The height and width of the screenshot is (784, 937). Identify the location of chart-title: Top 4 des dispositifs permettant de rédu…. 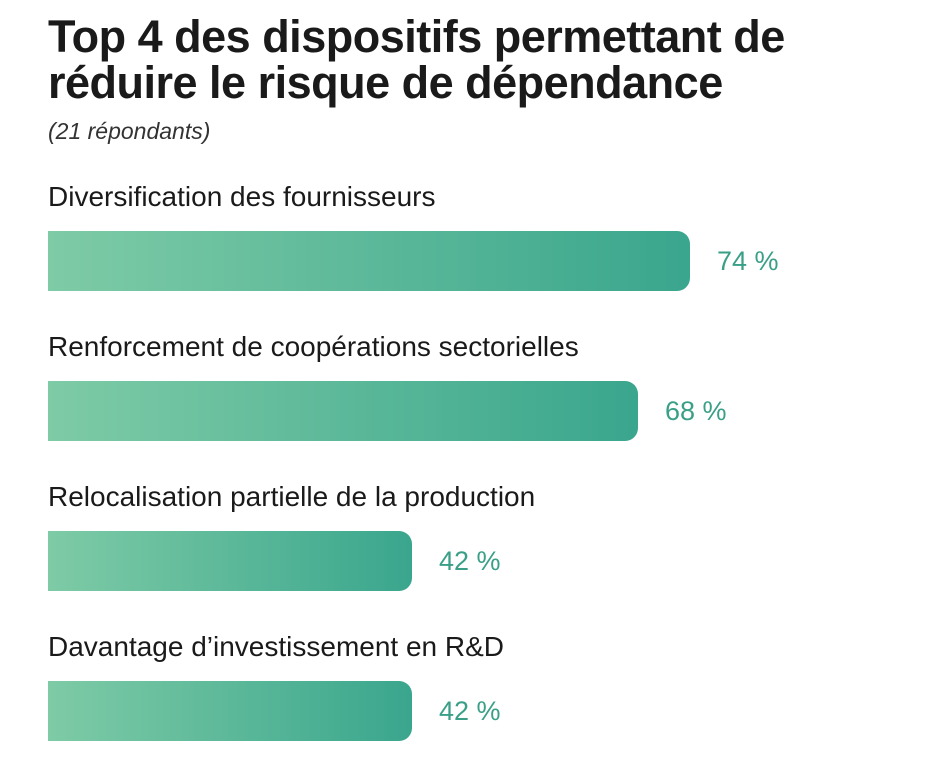
(416, 59).